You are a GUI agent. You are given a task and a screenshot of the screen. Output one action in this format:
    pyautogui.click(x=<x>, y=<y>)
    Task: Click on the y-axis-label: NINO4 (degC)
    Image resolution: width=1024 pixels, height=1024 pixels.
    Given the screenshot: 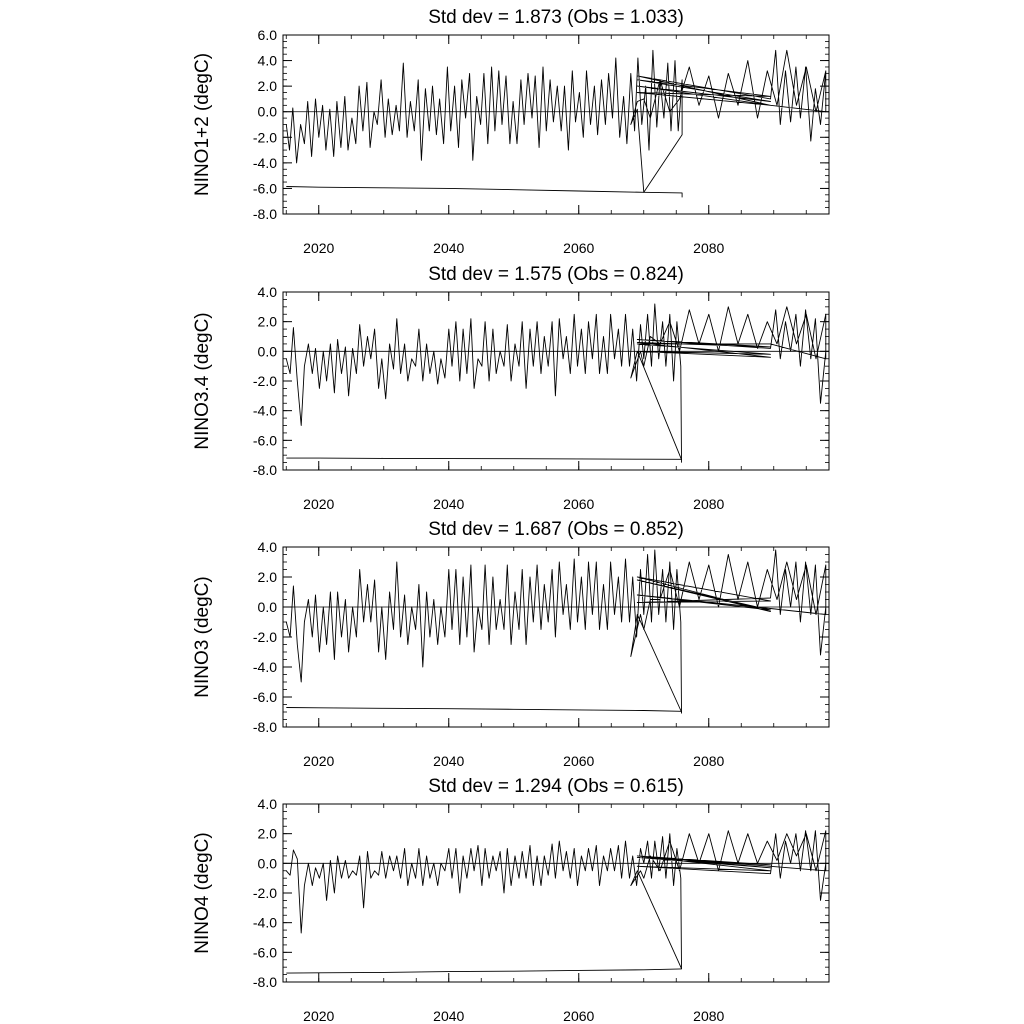 What is the action you would take?
    pyautogui.click(x=202, y=892)
    